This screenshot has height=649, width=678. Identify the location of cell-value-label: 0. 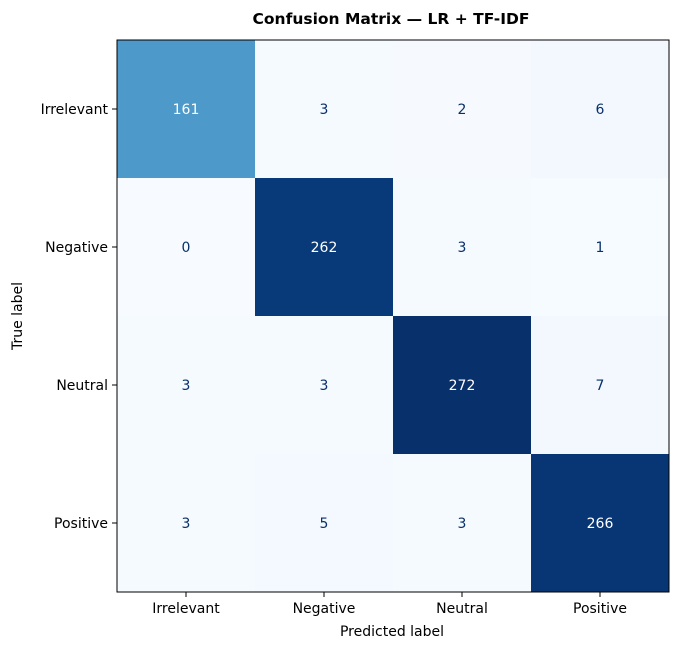
(186, 248).